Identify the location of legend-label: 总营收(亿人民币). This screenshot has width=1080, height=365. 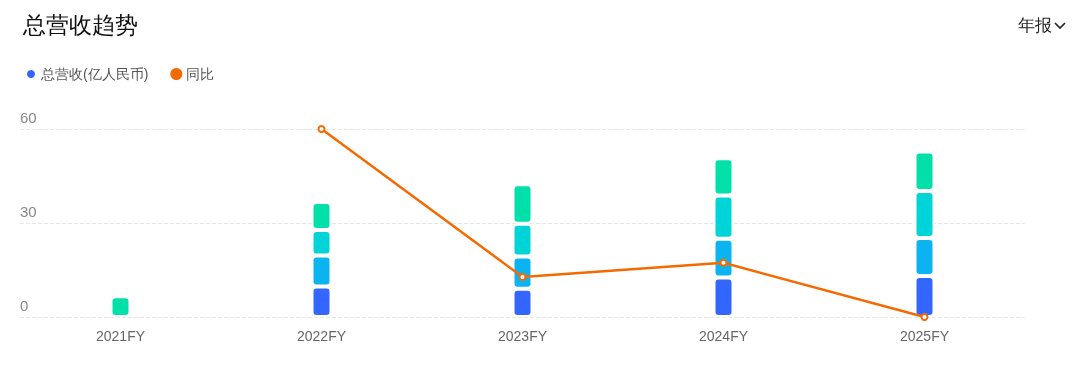
(94, 74).